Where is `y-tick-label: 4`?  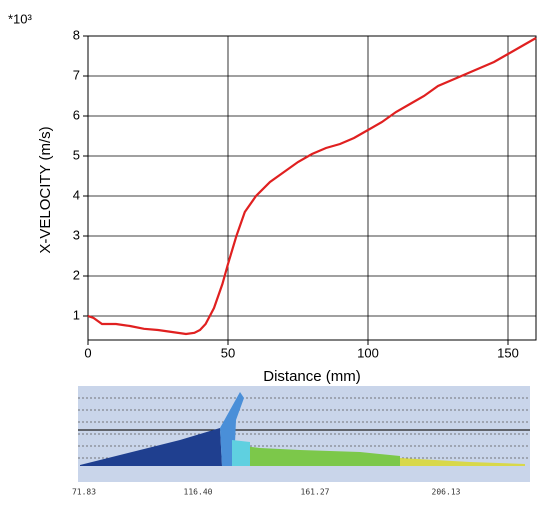
y-tick-label: 4 is located at coordinates (76, 194).